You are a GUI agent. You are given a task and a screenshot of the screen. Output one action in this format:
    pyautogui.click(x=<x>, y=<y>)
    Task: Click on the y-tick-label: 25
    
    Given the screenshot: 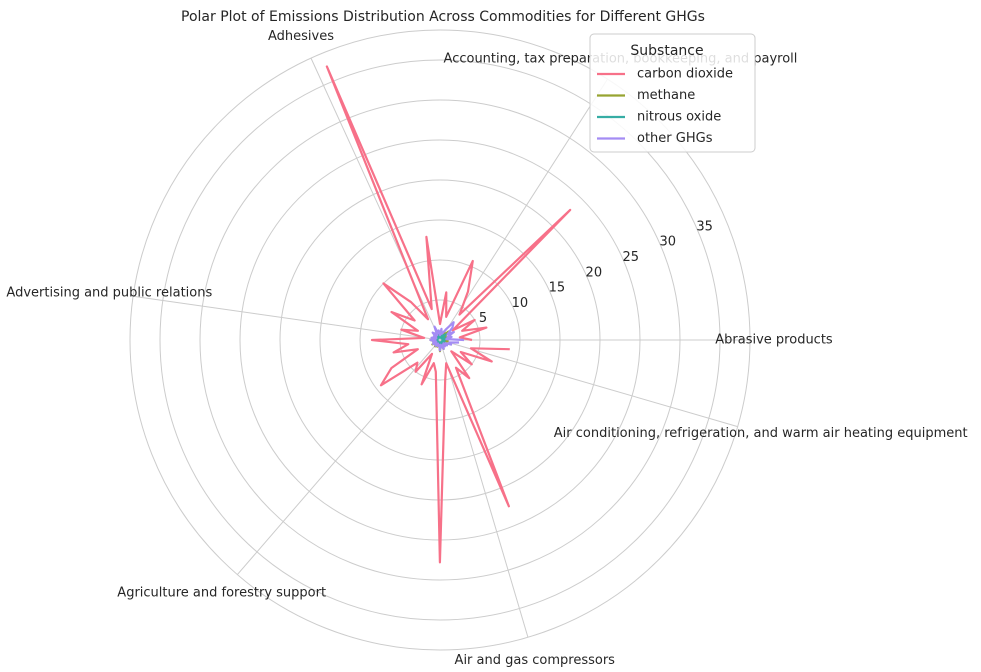 What is the action you would take?
    pyautogui.click(x=631, y=257)
    